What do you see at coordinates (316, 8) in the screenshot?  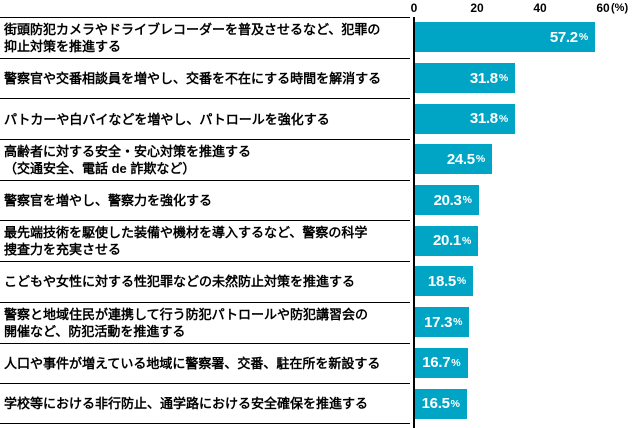 I see `x-axis: 0 20 40 60 (%)` at bounding box center [316, 8].